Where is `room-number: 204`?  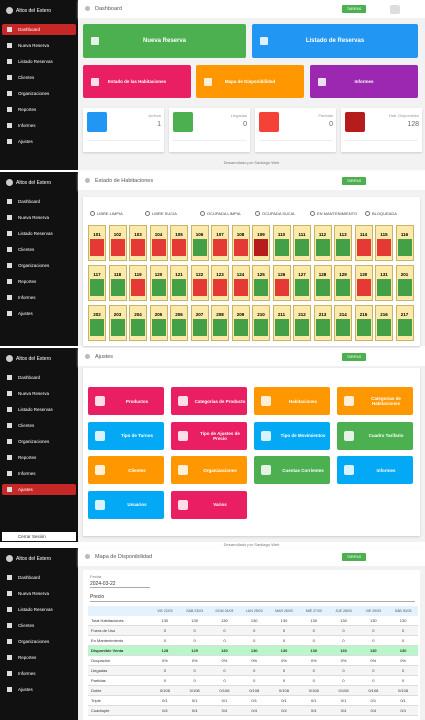
room-number: 204 is located at coordinates (138, 314).